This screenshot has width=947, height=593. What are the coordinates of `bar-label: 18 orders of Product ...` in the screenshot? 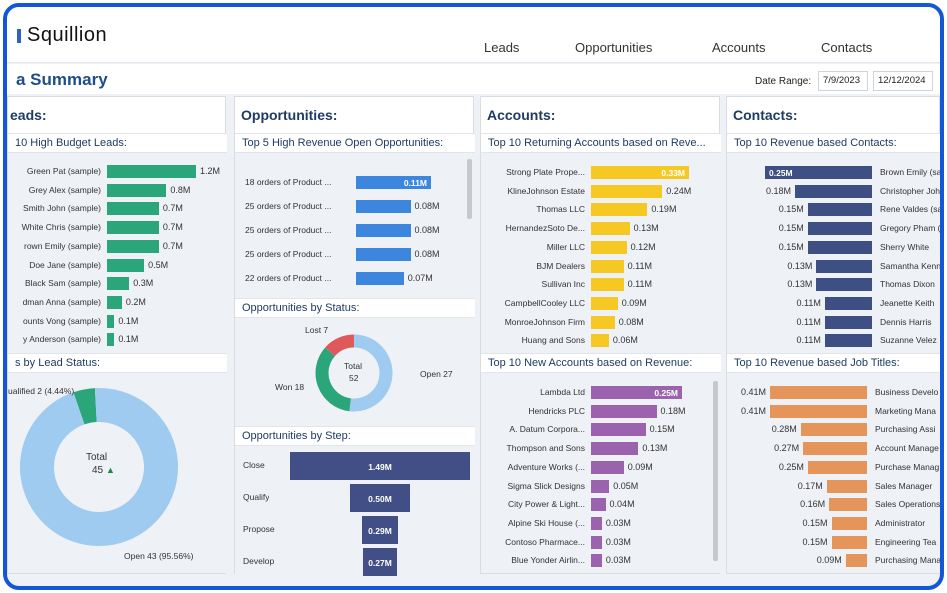 It's located at (288, 182).